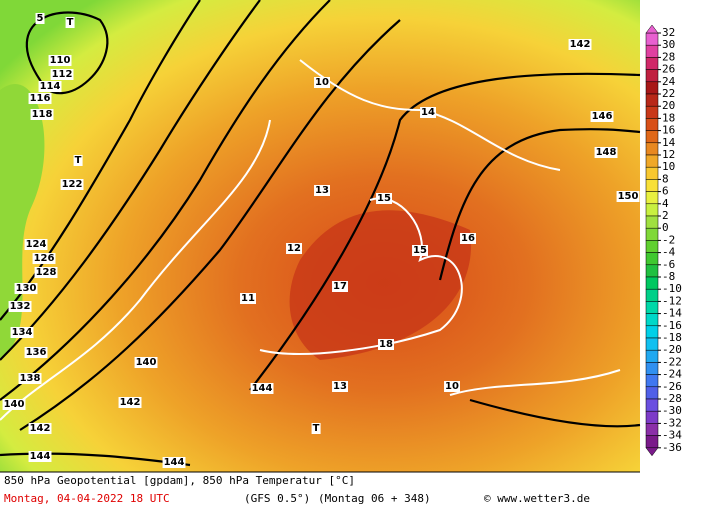 This screenshot has width=704, height=513. What do you see at coordinates (386, 344) in the screenshot?
I see `map-label: 18` at bounding box center [386, 344].